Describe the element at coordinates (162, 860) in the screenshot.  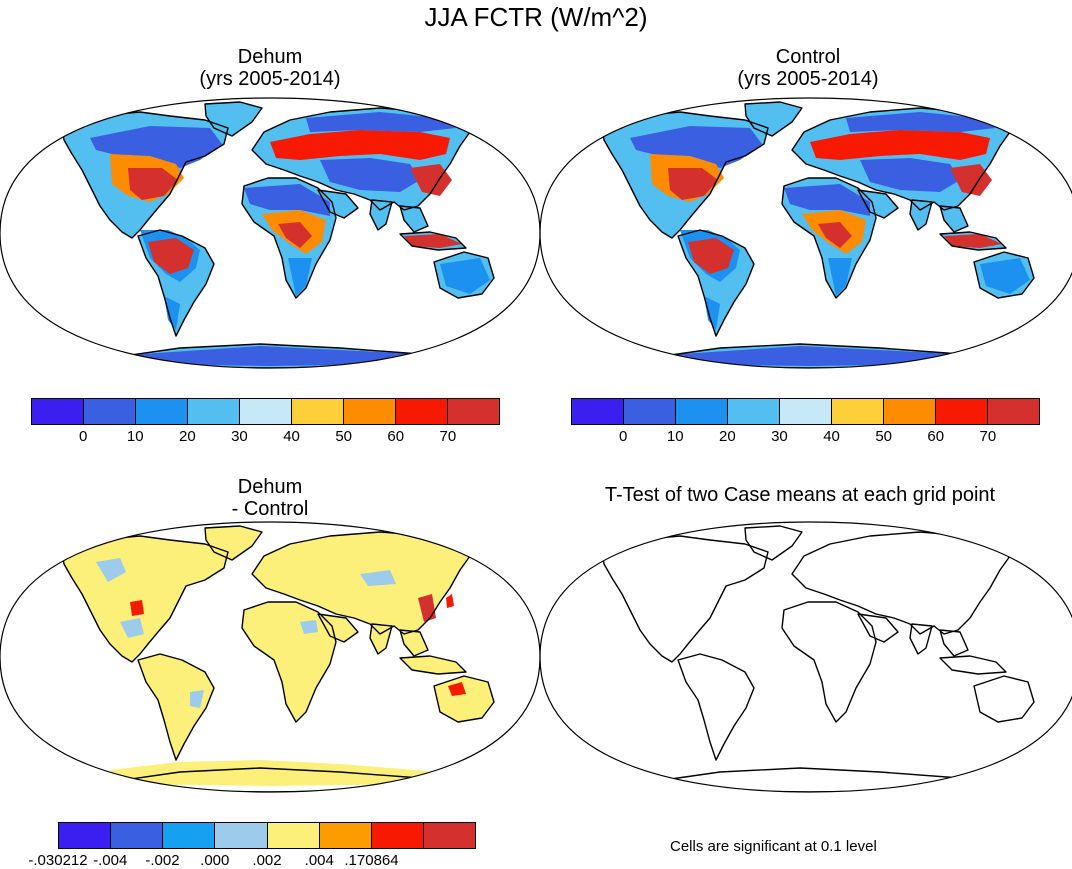
I see `colorbar-tick-label: -.002` at that location.